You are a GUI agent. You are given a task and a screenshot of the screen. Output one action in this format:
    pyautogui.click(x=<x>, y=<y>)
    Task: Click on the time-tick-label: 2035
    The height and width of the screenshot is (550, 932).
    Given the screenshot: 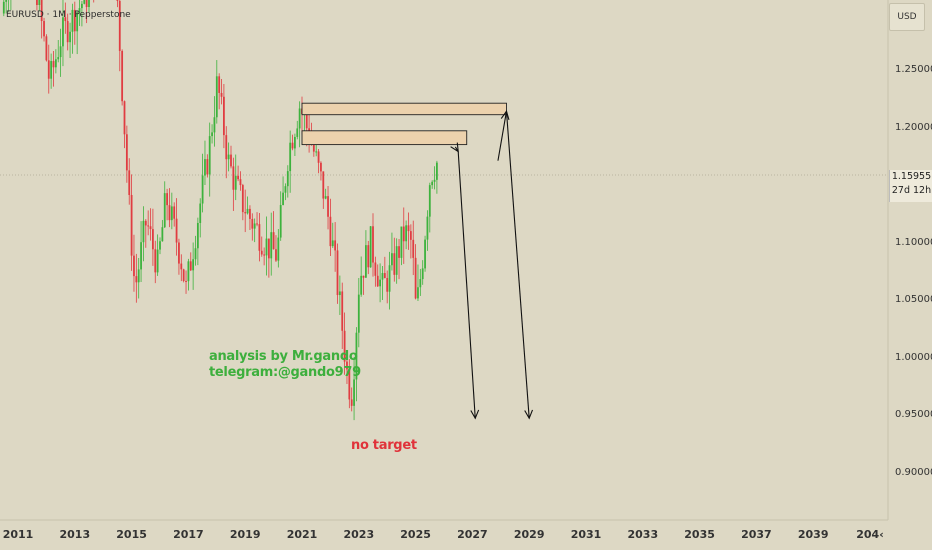 What is the action you would take?
    pyautogui.click(x=699, y=534)
    